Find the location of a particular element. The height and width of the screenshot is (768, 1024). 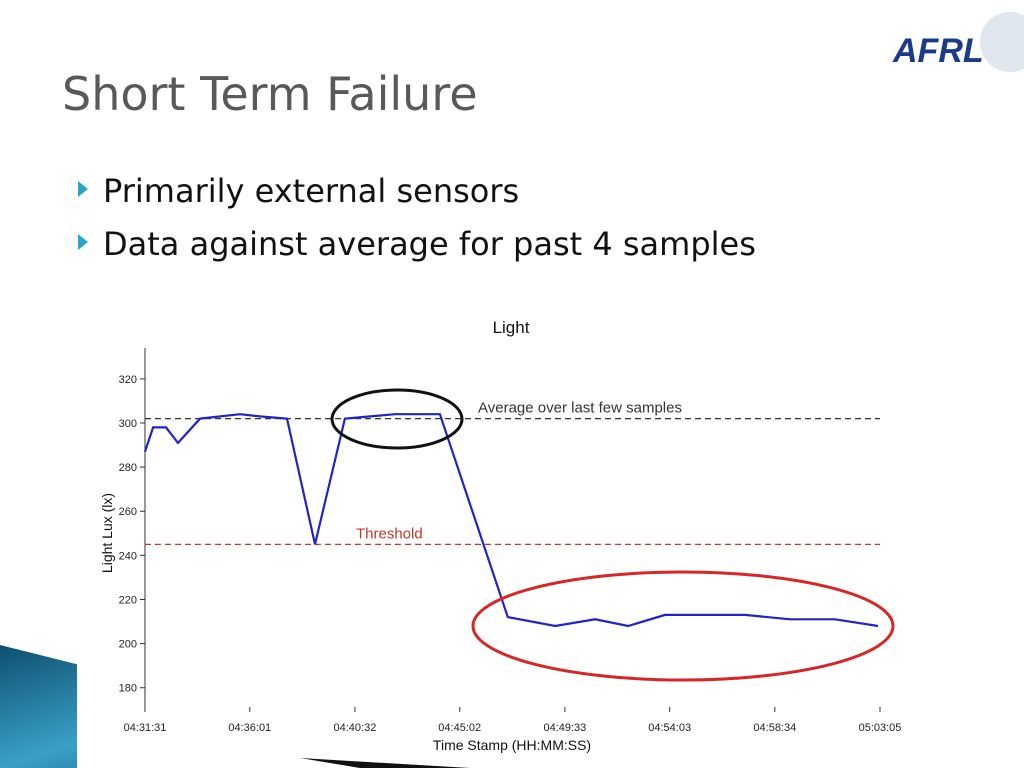

x-tick-label: 05:03:05 is located at coordinates (880, 728).